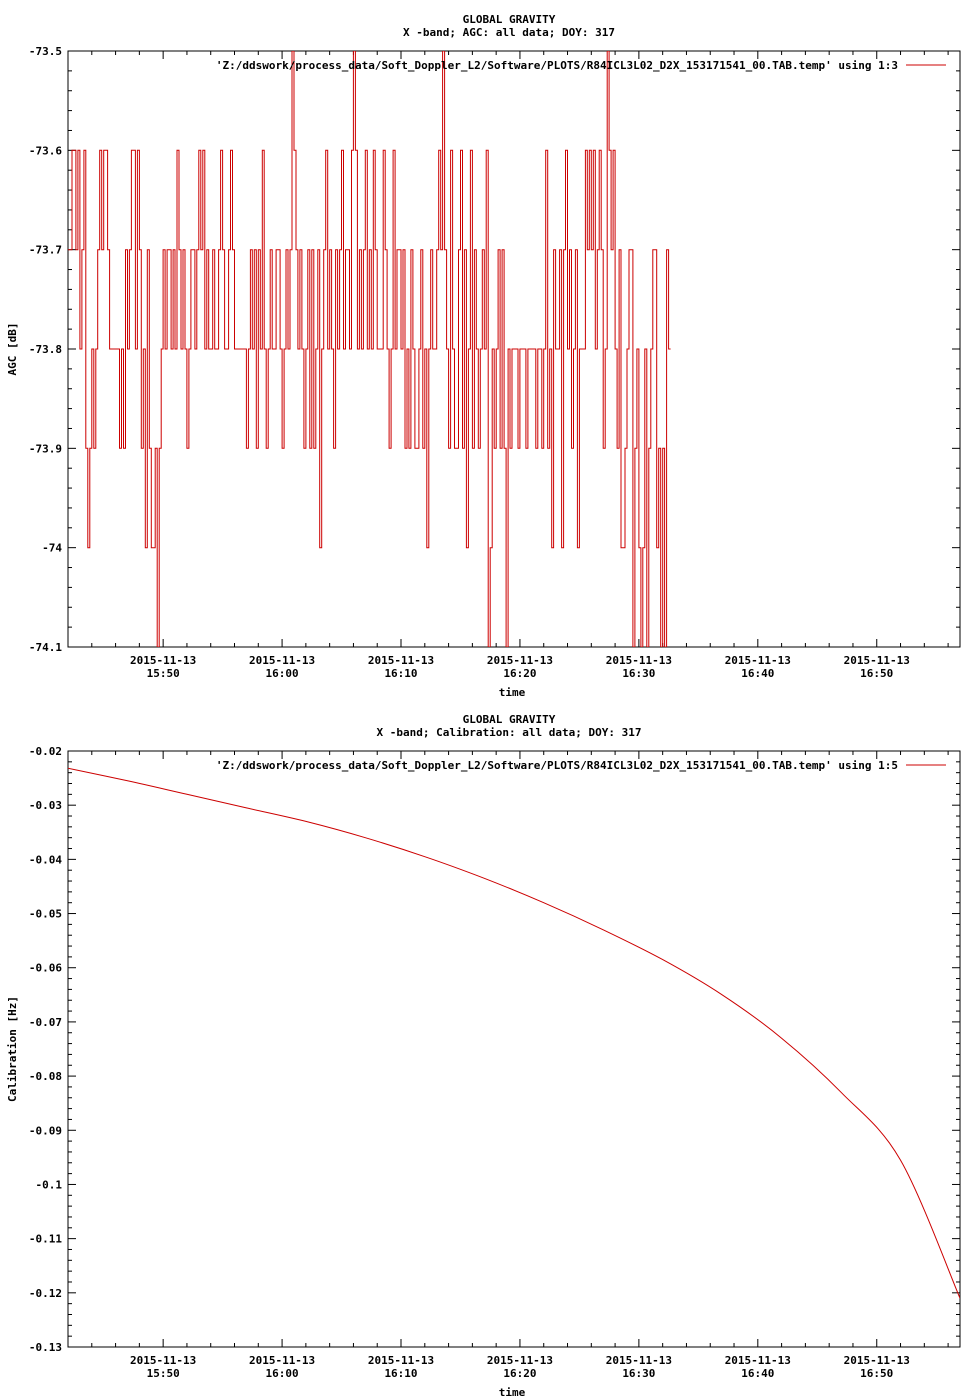 The width and height of the screenshot is (980, 1400). What do you see at coordinates (52, 548) in the screenshot?
I see `y-tick-label: -74` at bounding box center [52, 548].